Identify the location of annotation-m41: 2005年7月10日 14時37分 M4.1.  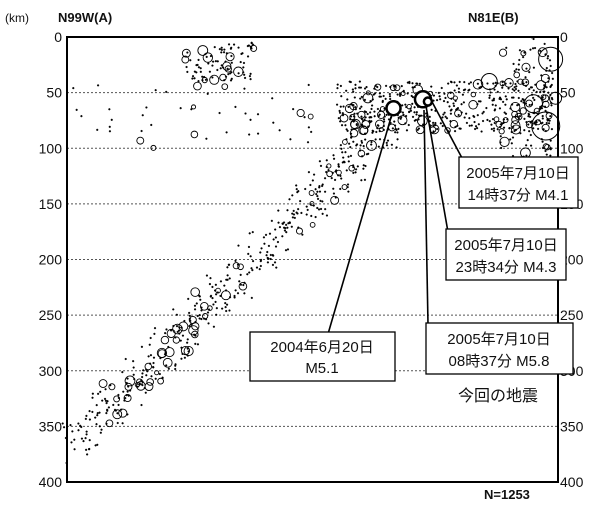
(518, 182).